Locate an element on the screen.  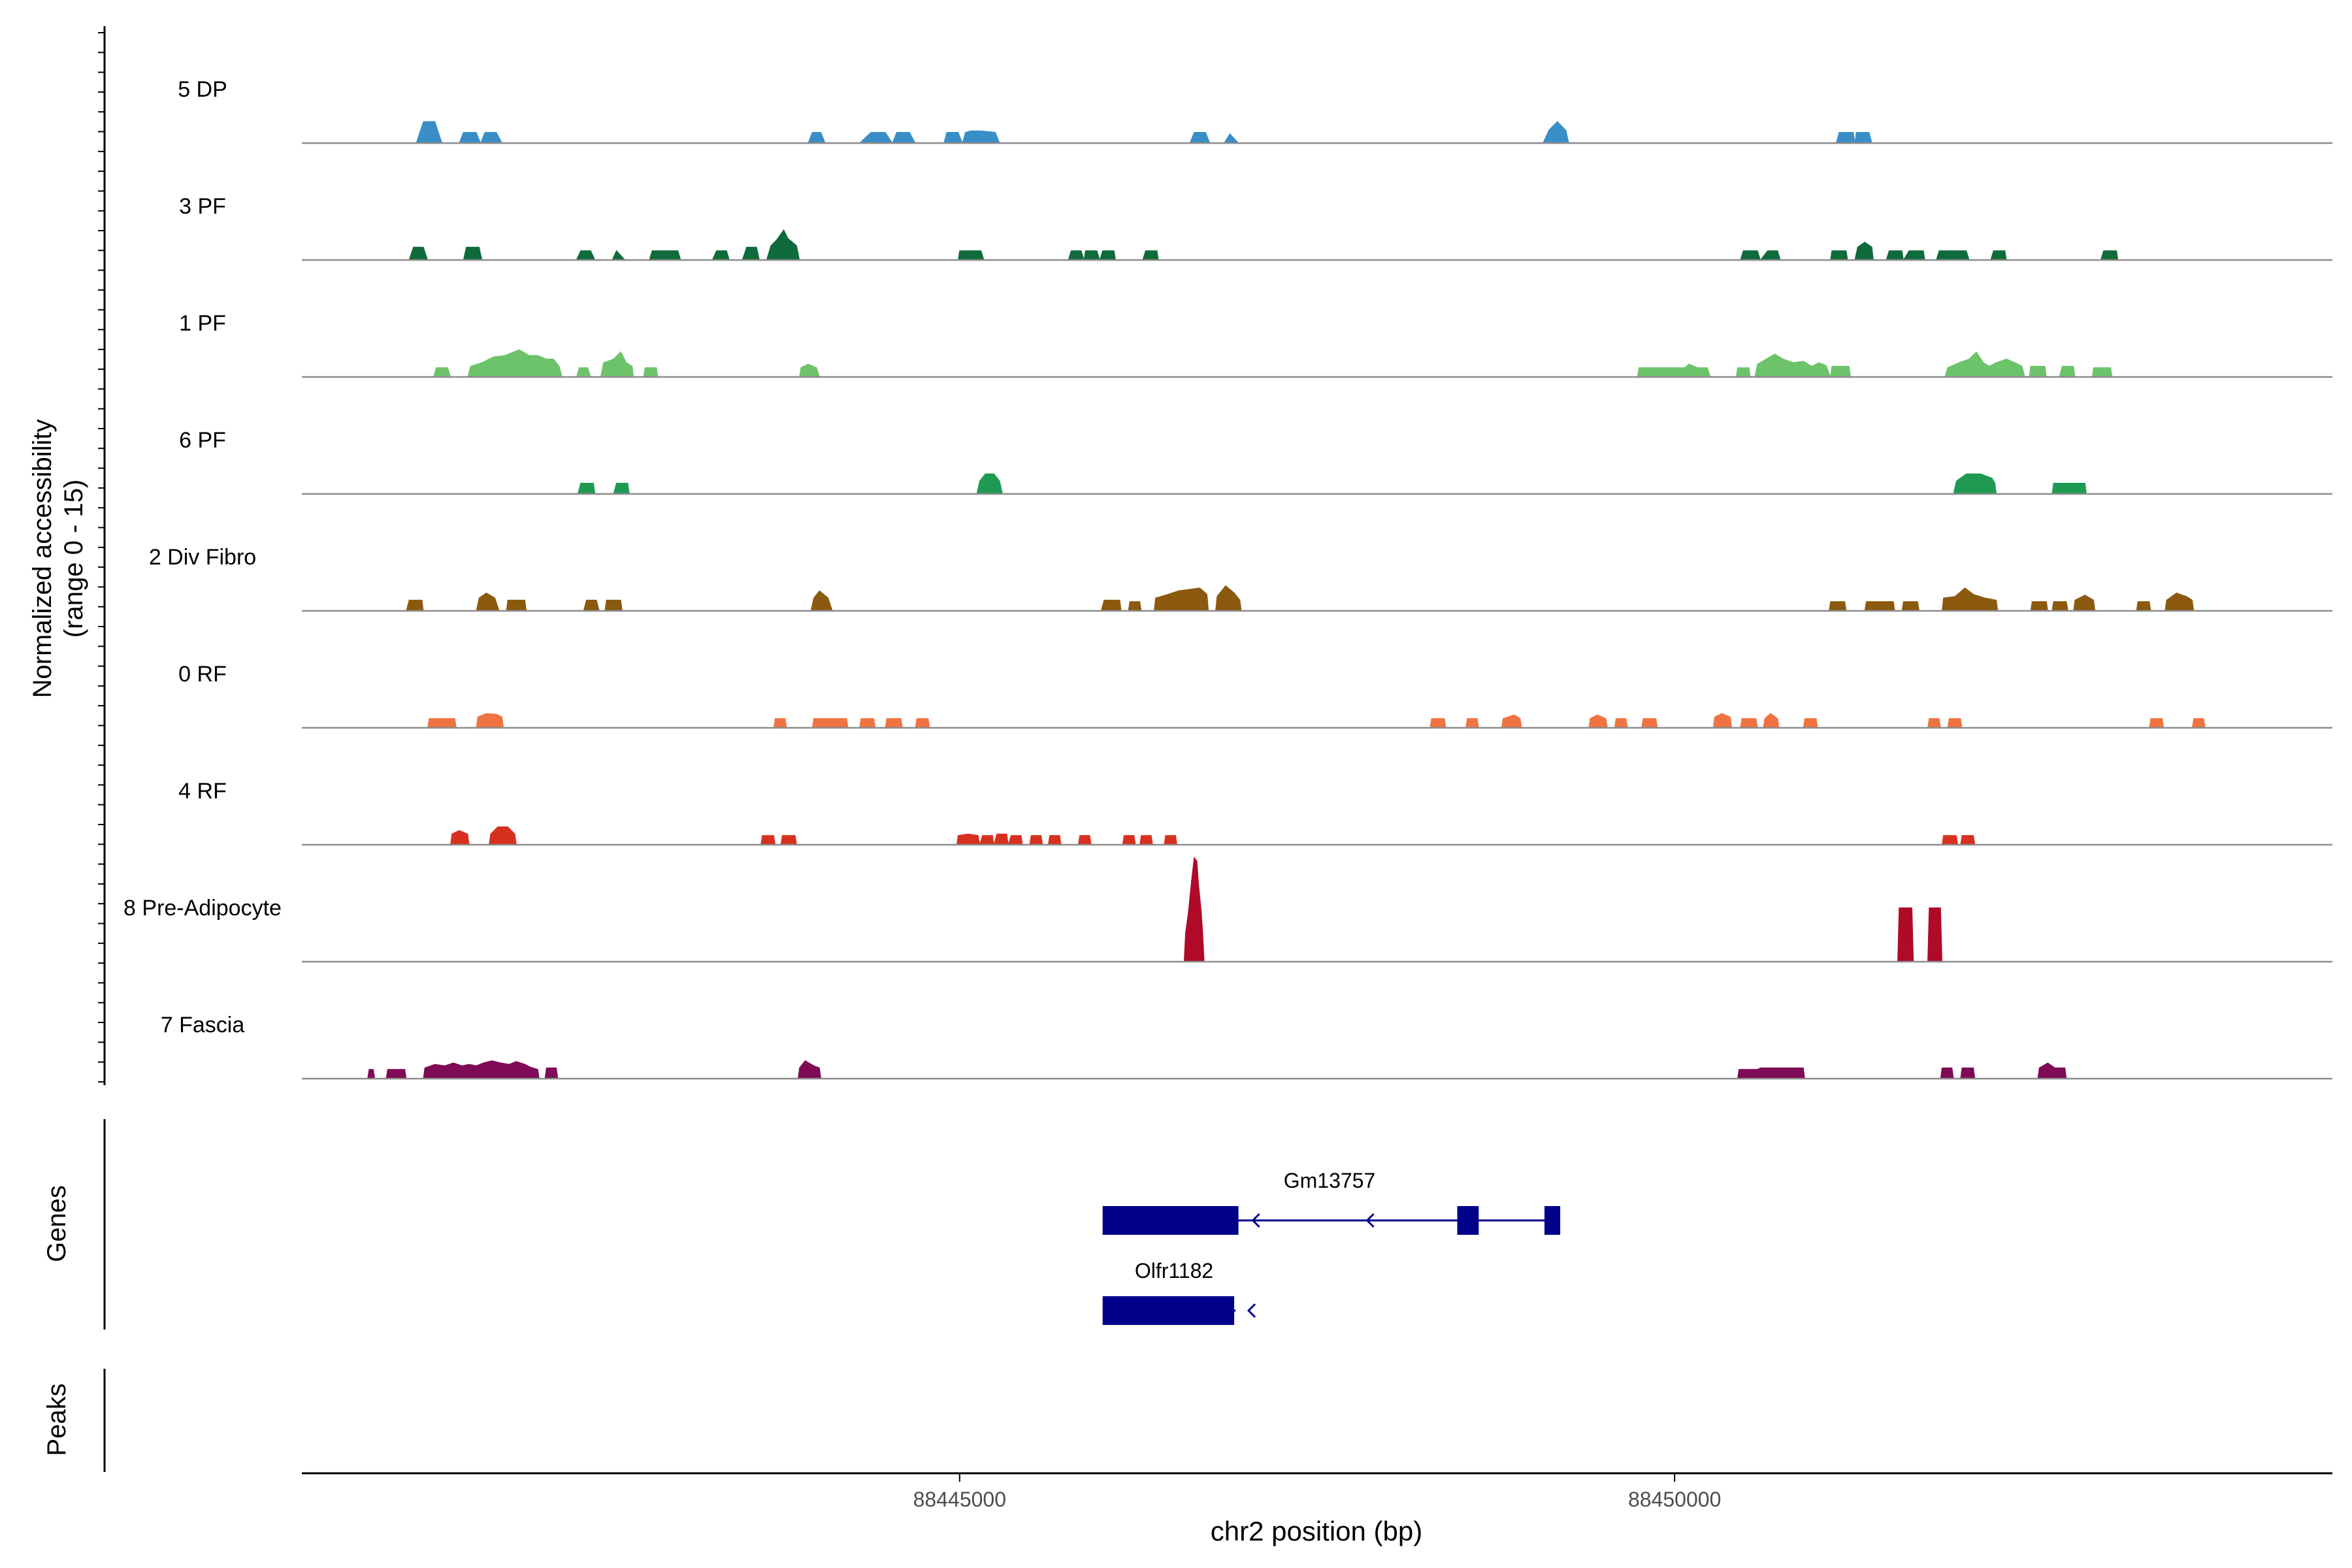
track-3-pf: 3 PF is located at coordinates (1255, 227).